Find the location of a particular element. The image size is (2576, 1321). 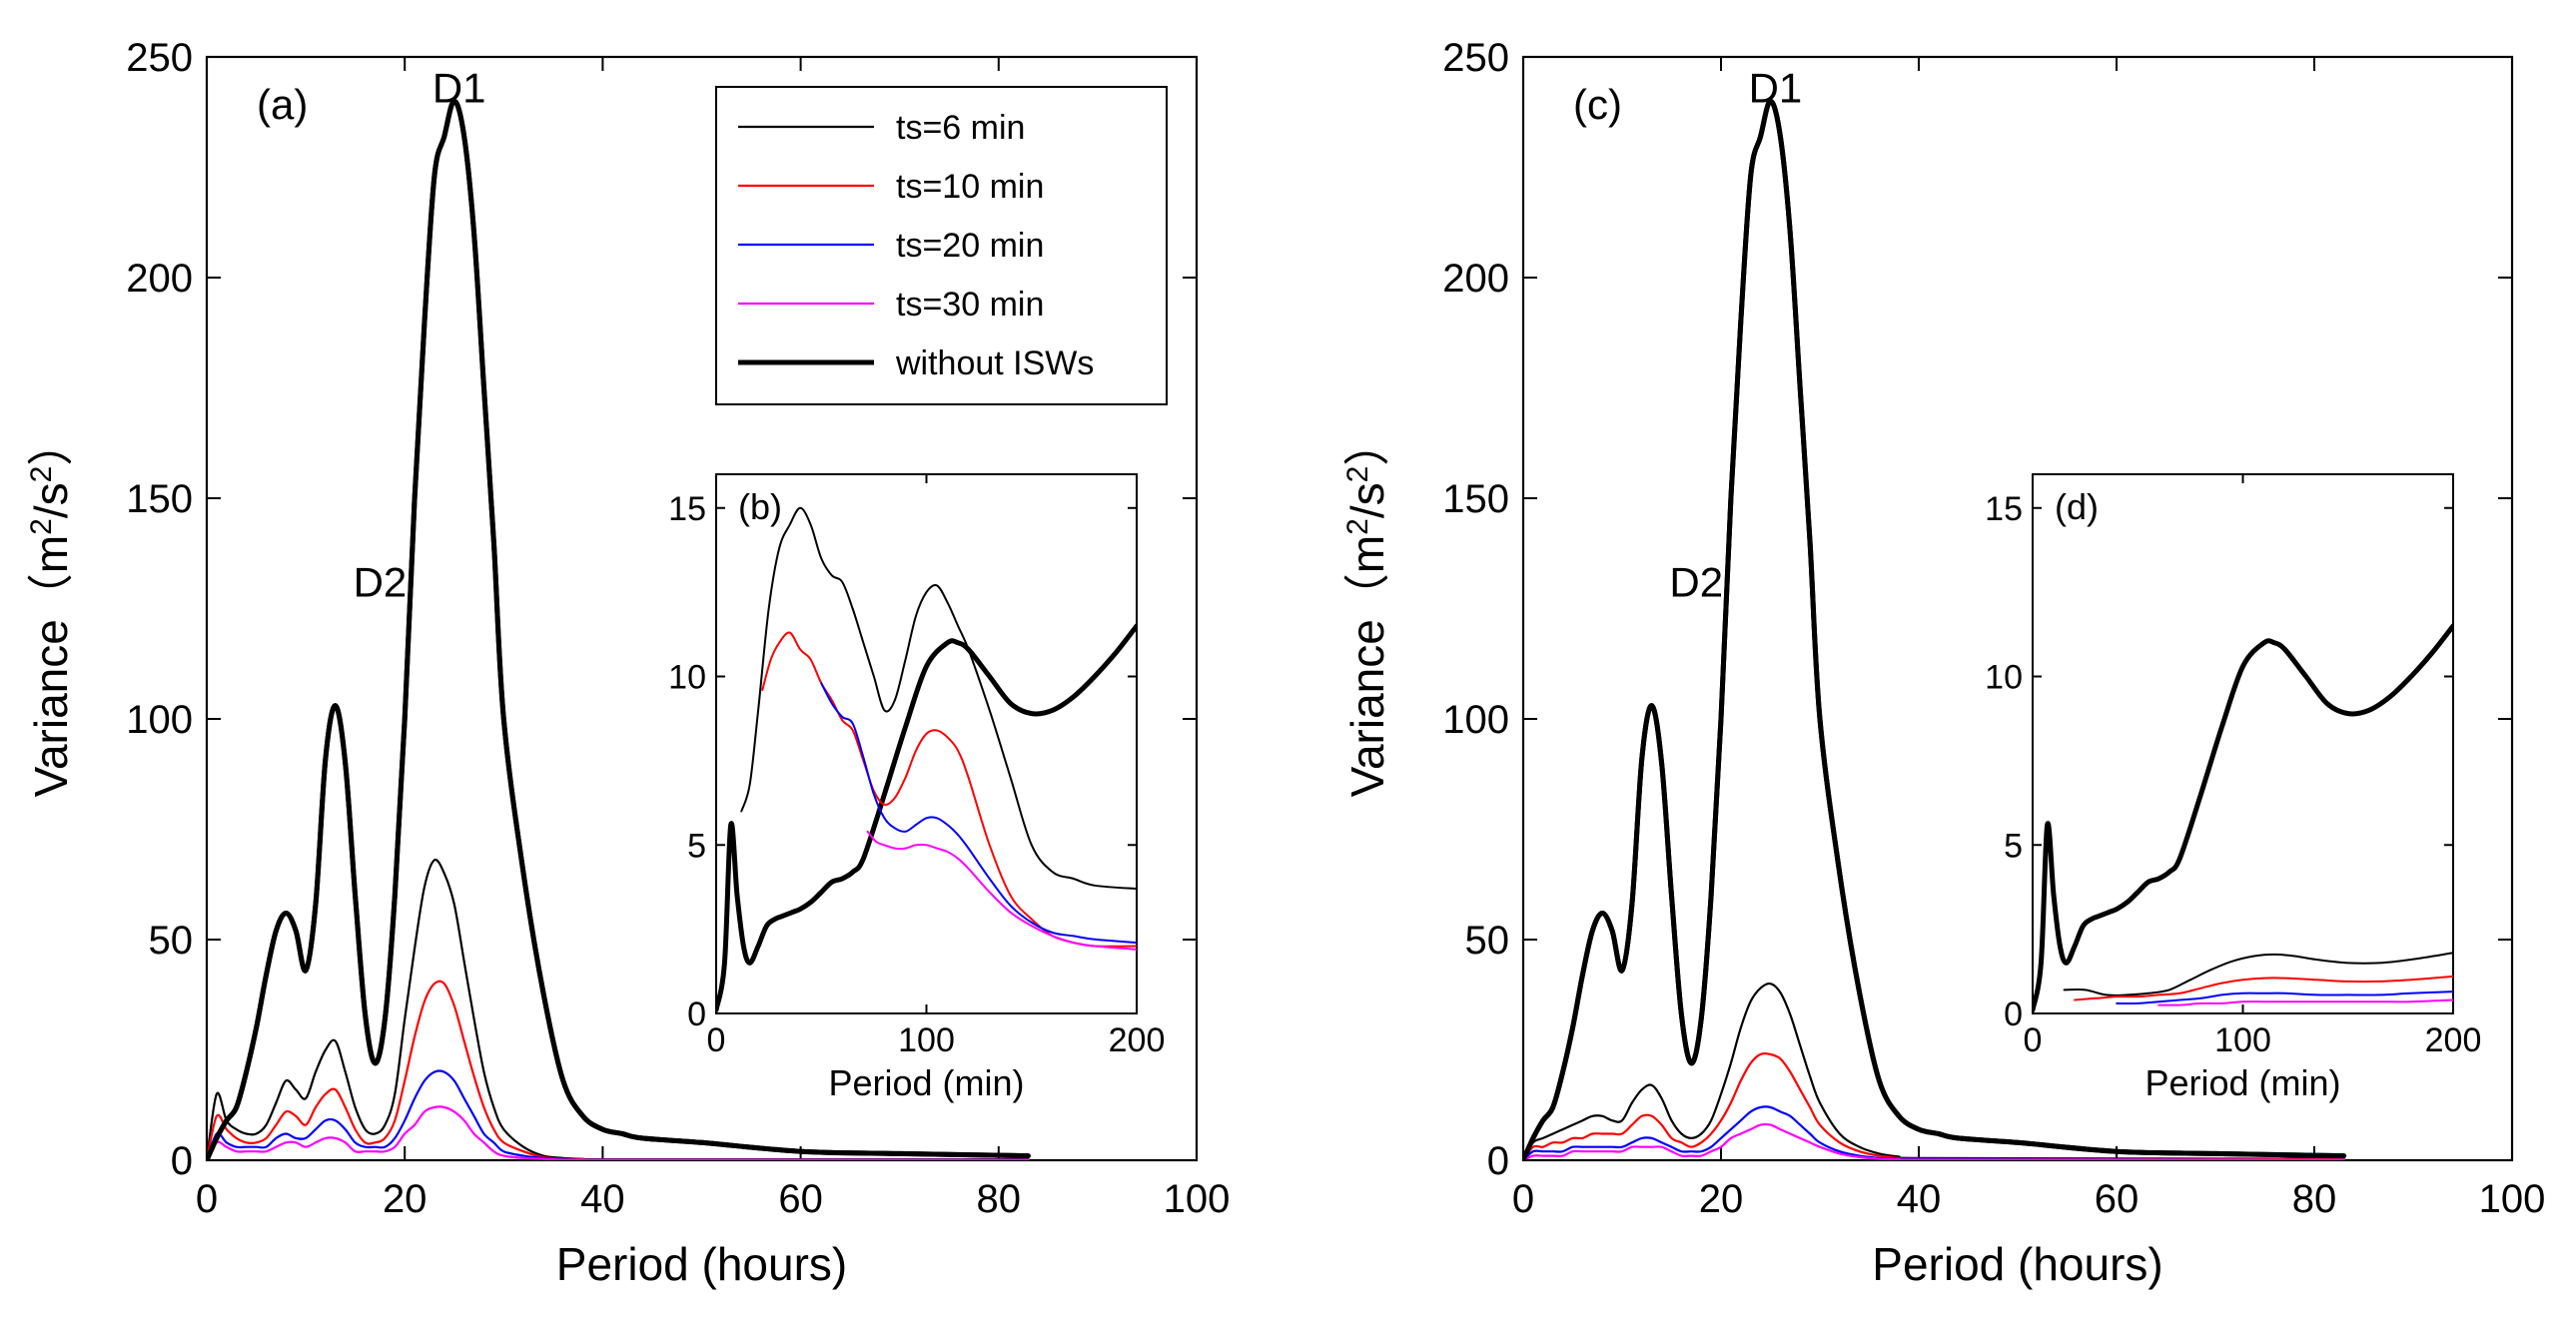

inset-panel-d: 0 100 200 0 5 10 15 (d) Period (min) is located at coordinates (2233, 788).